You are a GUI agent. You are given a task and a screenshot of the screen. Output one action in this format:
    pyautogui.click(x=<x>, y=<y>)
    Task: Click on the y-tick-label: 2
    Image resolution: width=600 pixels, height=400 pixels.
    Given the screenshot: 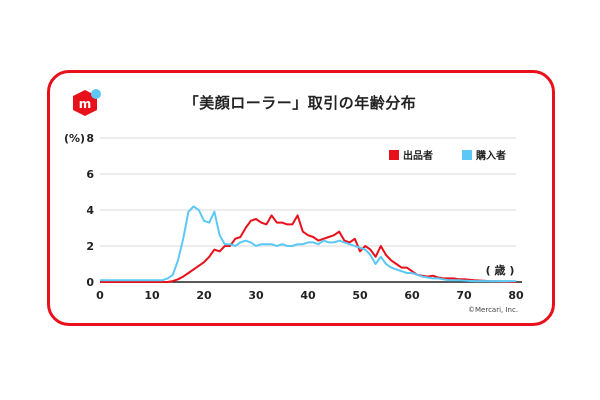 What is the action you would take?
    pyautogui.click(x=90, y=246)
    